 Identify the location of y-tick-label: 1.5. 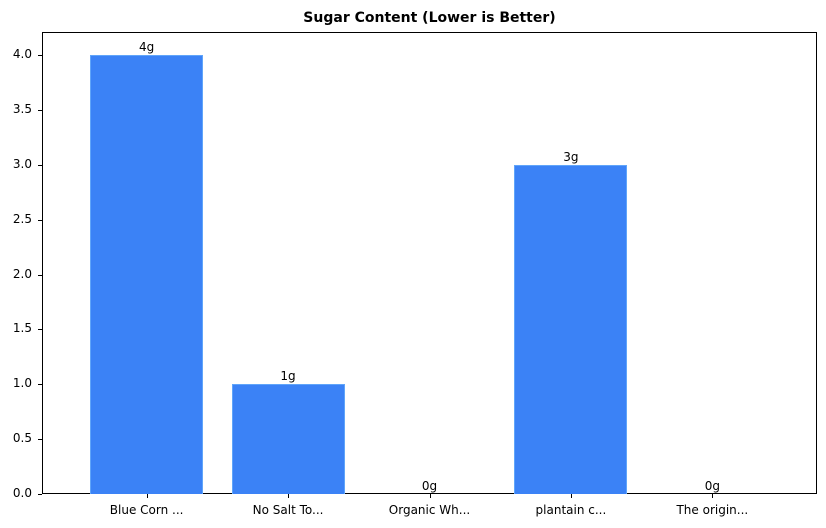
(22, 328).